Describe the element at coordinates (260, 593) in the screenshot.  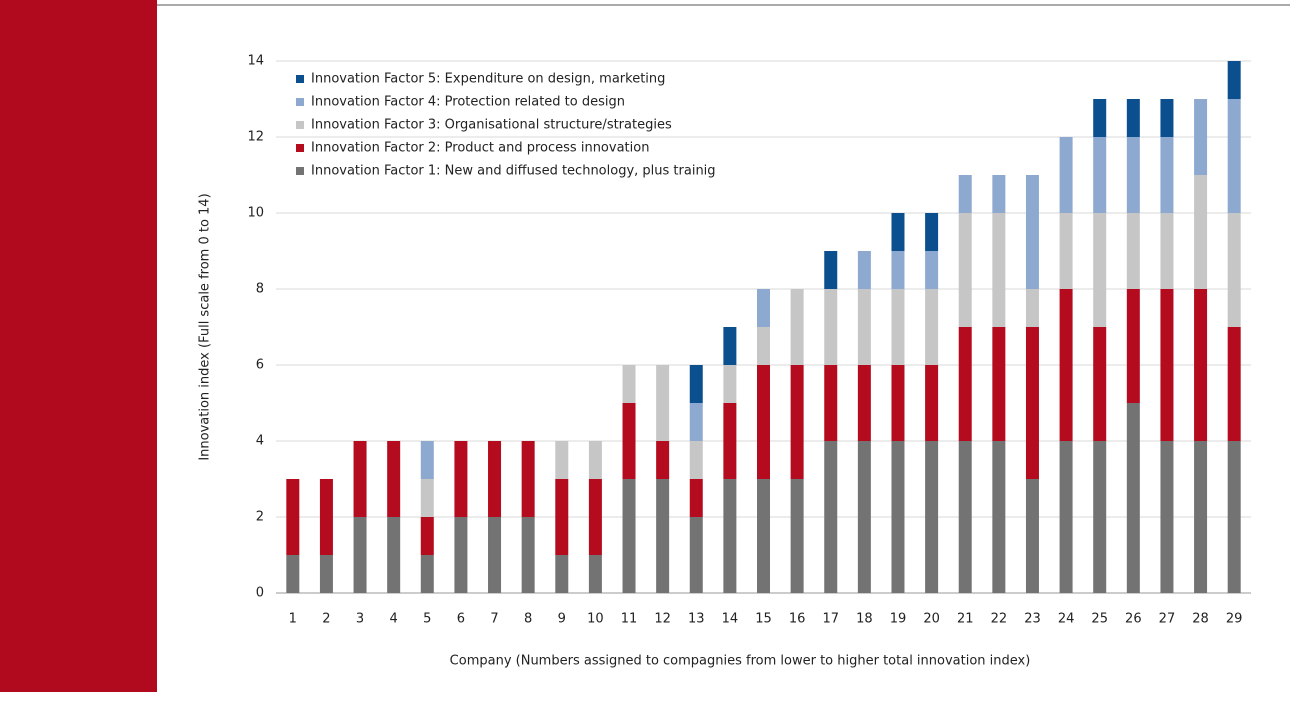
I see `y-tick-label: 0` at that location.